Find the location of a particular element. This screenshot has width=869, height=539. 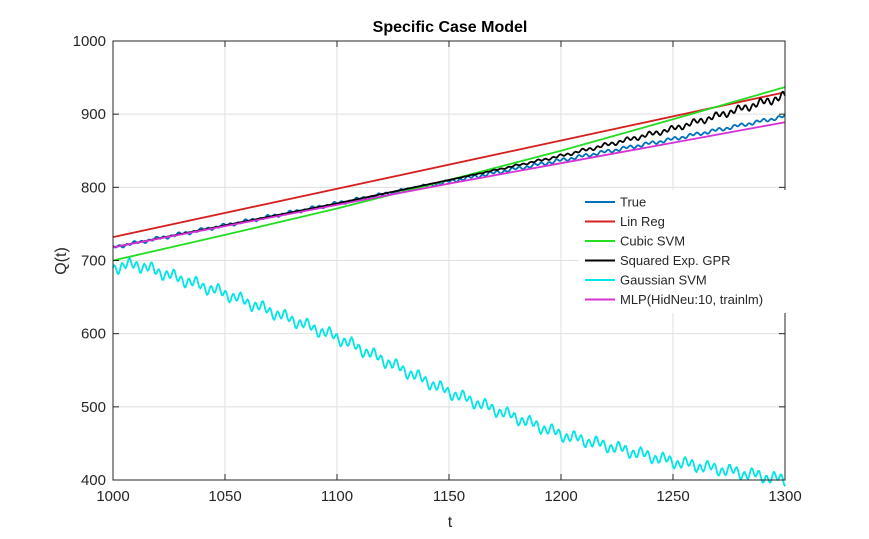

y-tick-label: 600 is located at coordinates (93, 334).